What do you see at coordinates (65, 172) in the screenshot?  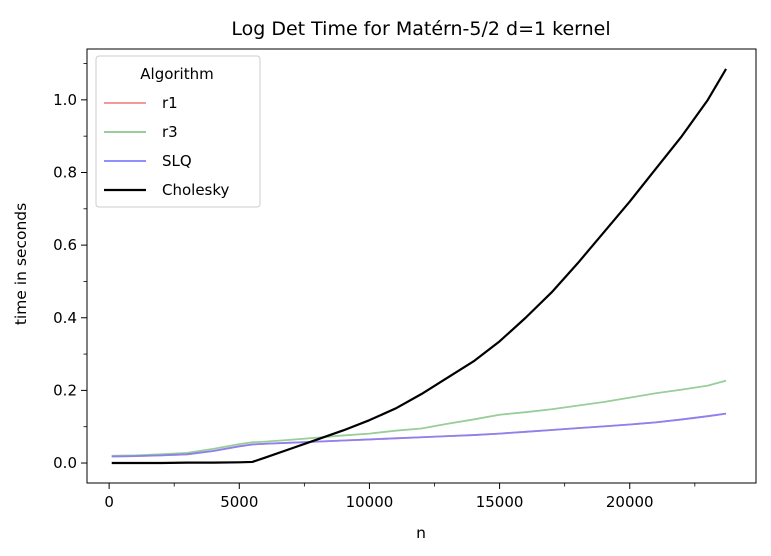 I see `y-tick-label: 0.8` at bounding box center [65, 172].